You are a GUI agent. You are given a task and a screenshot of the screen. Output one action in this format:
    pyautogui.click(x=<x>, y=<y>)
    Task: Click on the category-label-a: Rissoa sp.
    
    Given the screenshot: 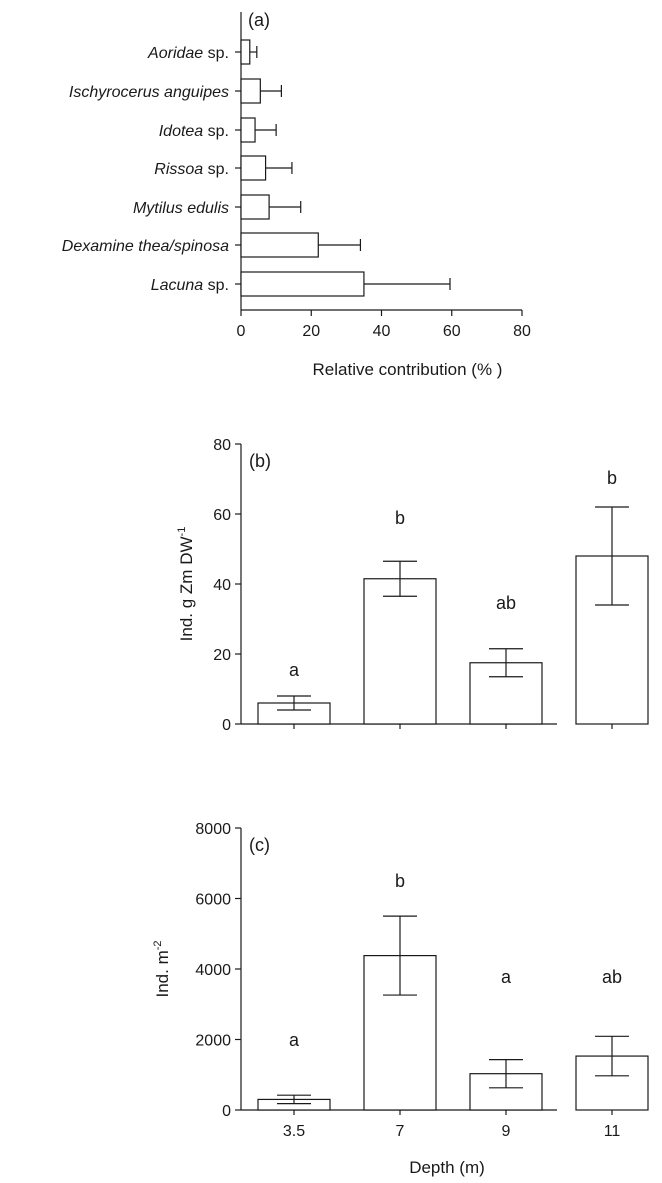 What is the action you would take?
    pyautogui.click(x=191, y=169)
    